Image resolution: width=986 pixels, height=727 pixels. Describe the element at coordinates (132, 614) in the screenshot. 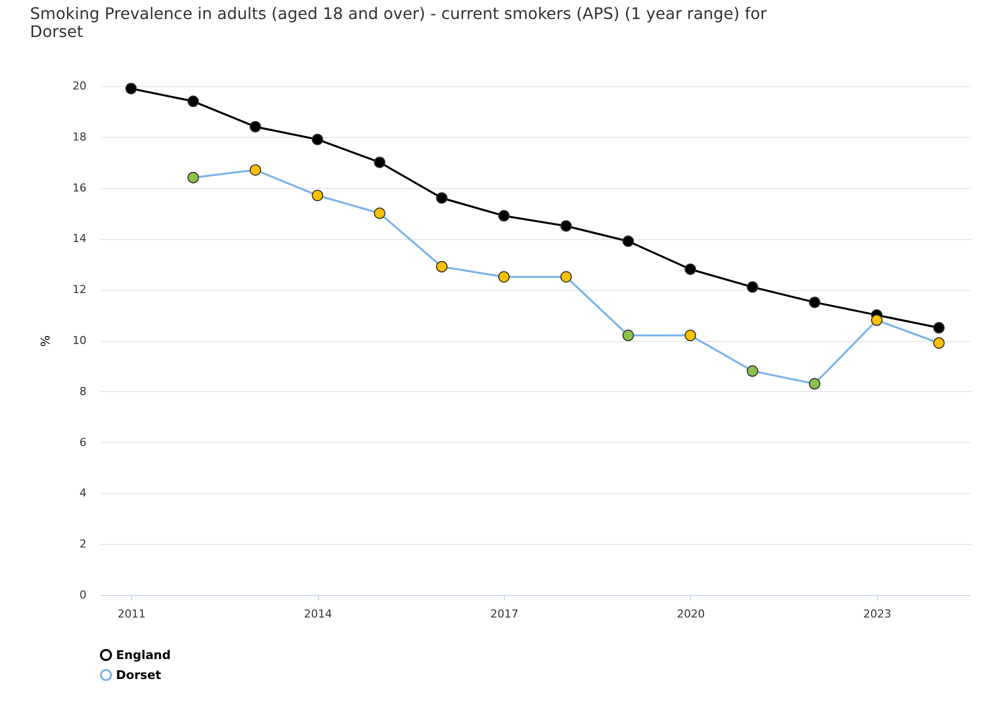

I see `x-tick-label: 2011` at that location.